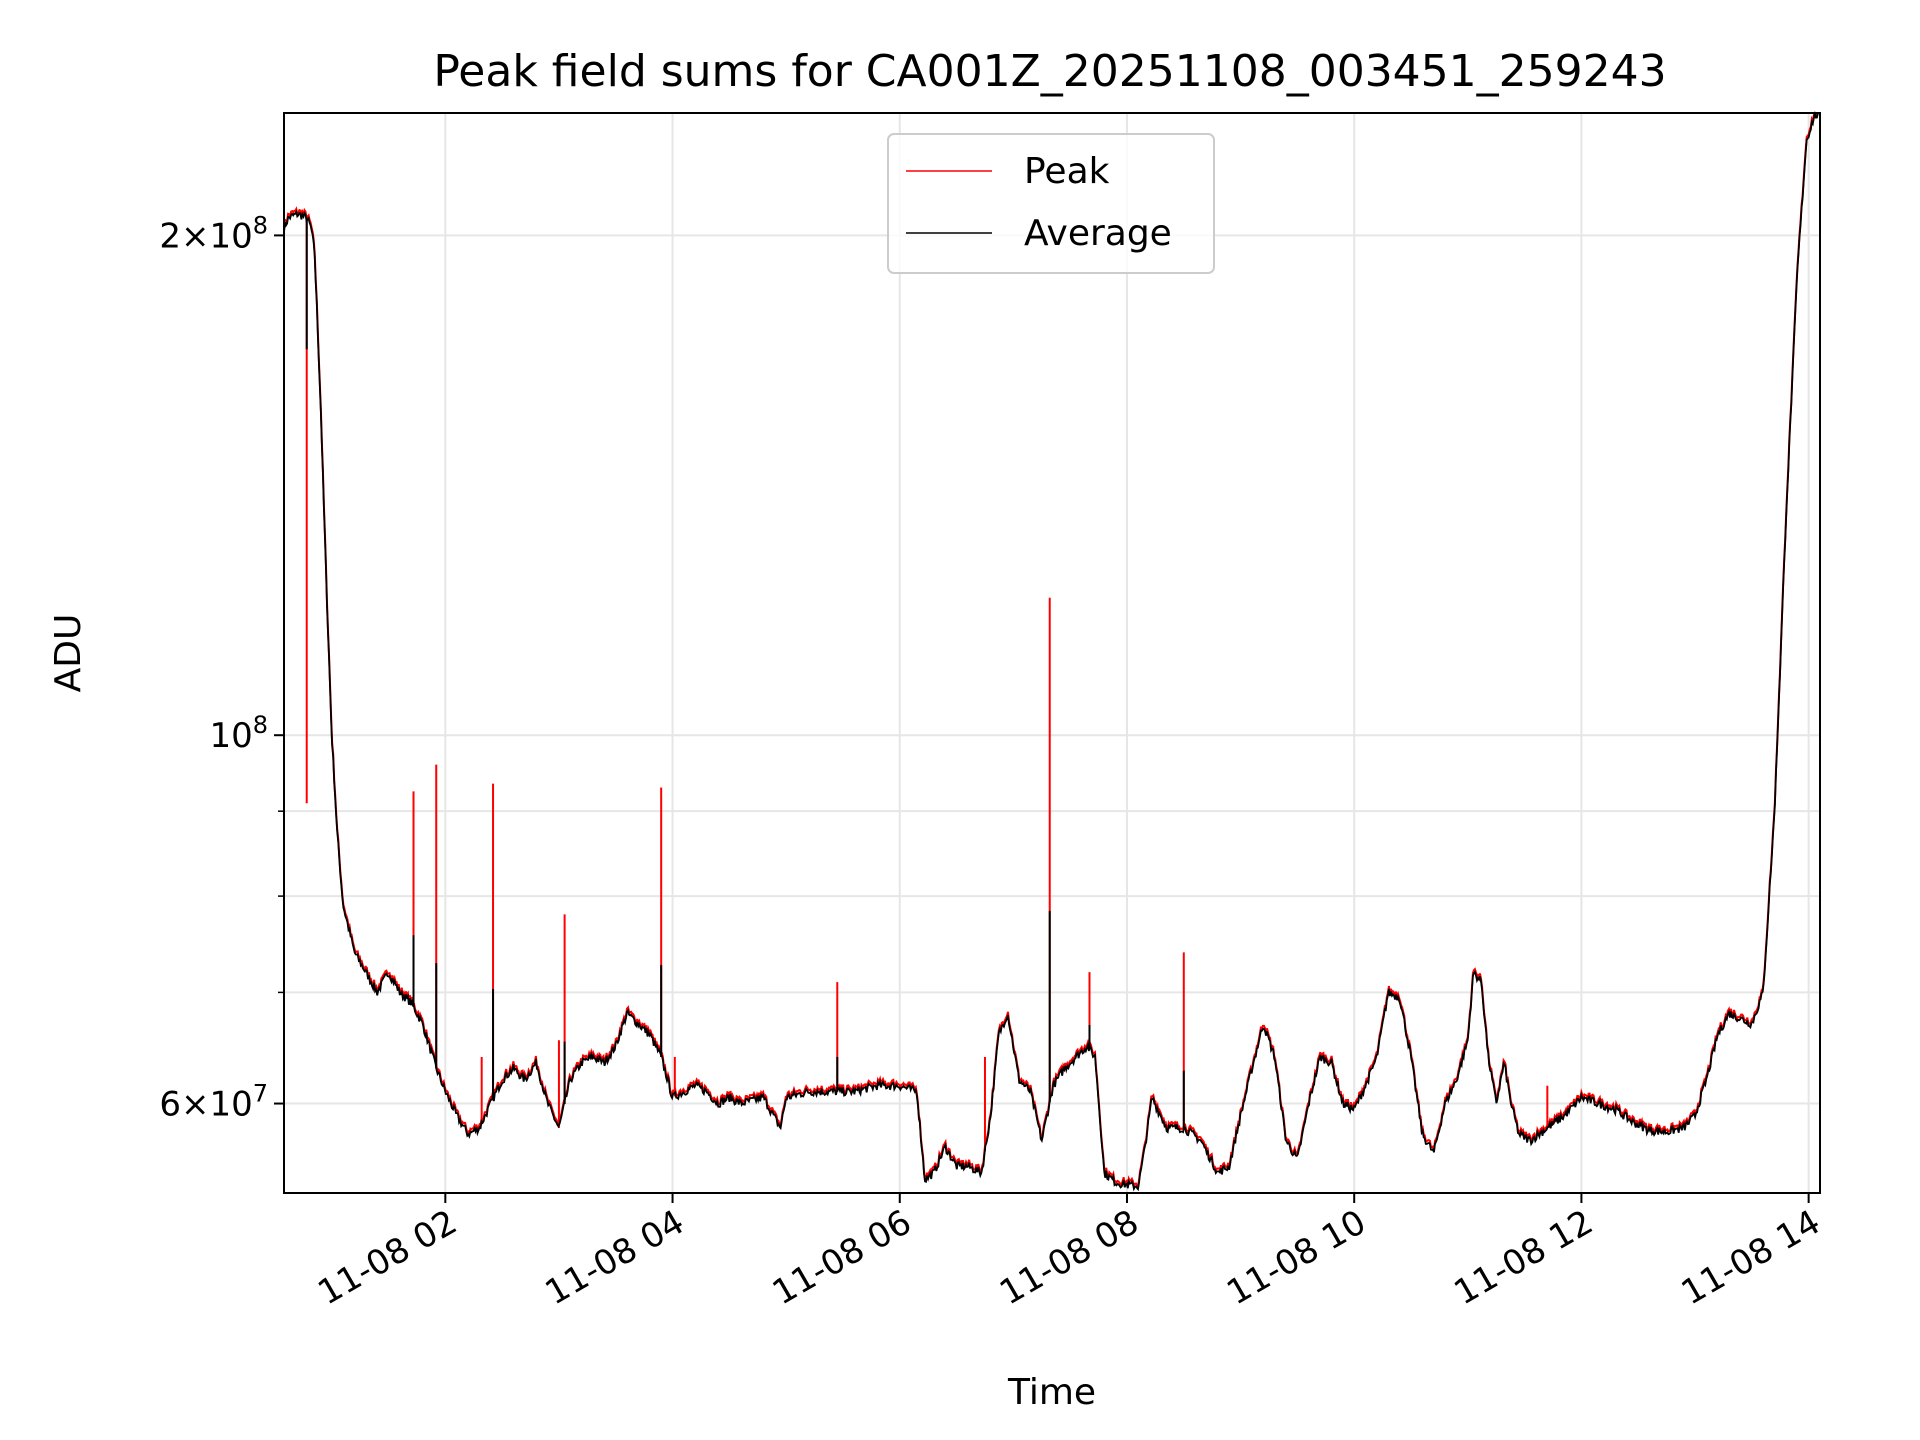 The height and width of the screenshot is (1440, 1920). Describe the element at coordinates (68, 653) in the screenshot. I see `y-axis-label: ADU` at that location.